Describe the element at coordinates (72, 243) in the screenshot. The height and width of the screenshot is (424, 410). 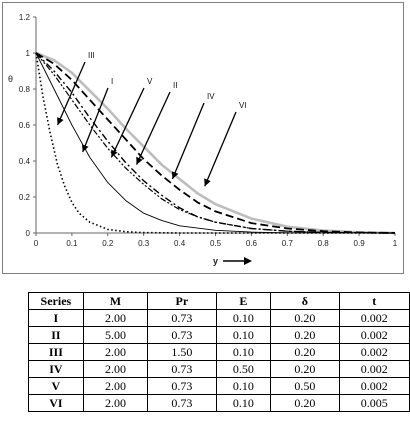
I see `x-tick-label: 0.1` at that location.